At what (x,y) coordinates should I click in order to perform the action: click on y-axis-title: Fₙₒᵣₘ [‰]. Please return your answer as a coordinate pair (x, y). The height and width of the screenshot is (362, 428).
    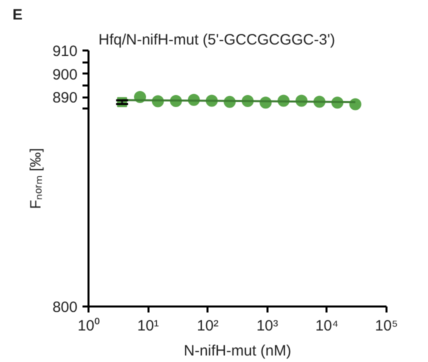
    Looking at the image, I should click on (35, 178).